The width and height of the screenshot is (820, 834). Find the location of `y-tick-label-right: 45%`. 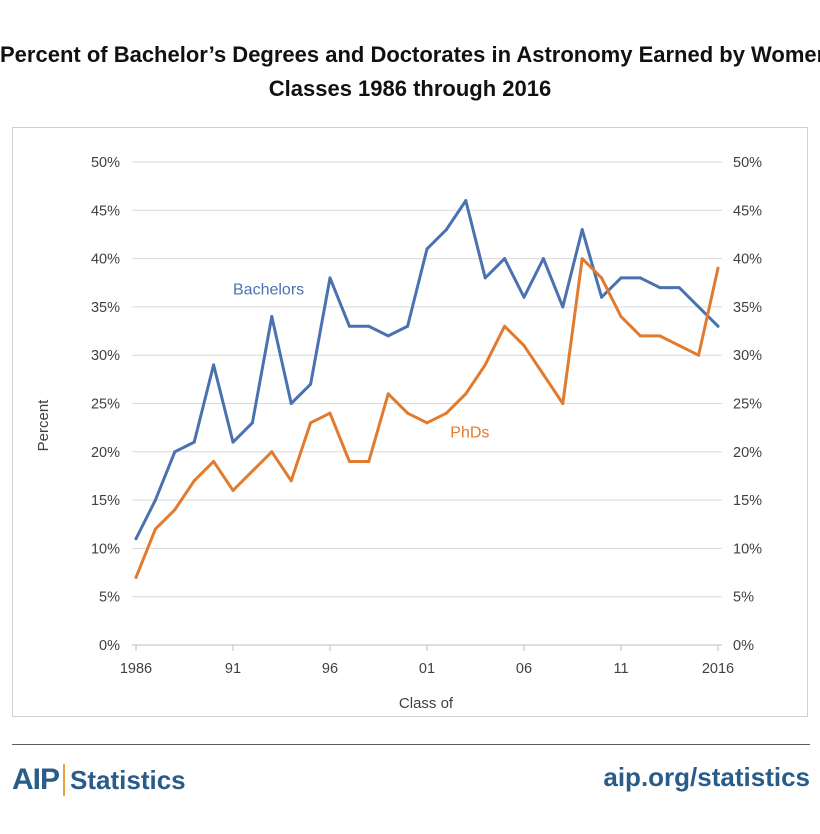

y-tick-label-right: 45% is located at coordinates (747, 211).